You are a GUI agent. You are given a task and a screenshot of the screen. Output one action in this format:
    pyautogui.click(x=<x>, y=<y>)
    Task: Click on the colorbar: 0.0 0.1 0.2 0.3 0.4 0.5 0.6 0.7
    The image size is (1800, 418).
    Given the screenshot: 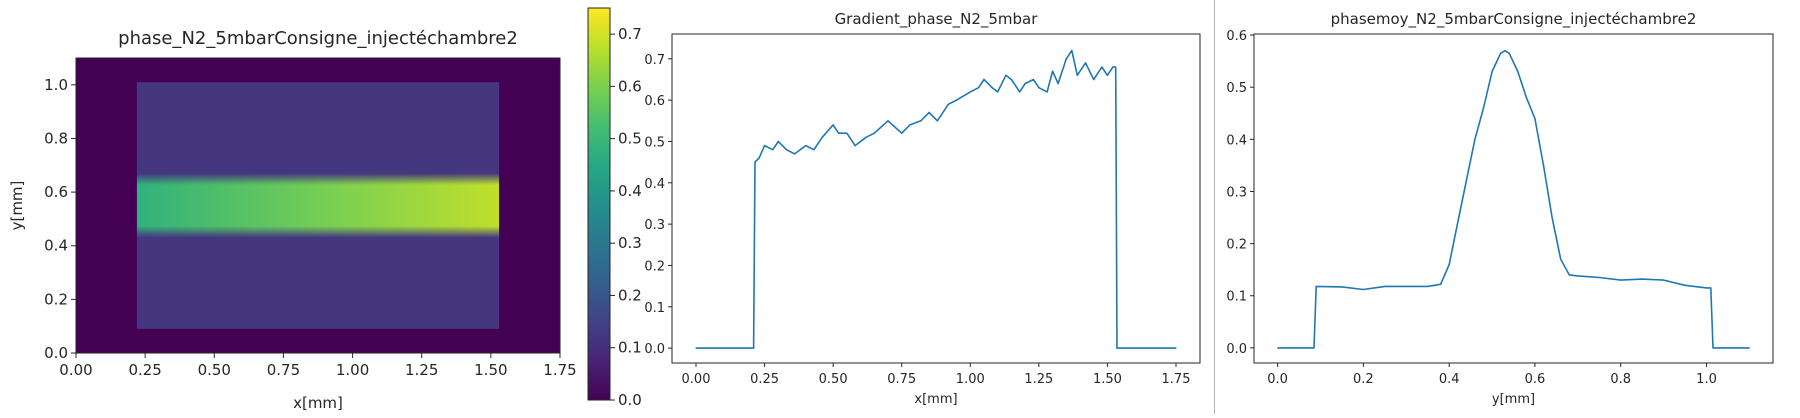 What is the action you would take?
    pyautogui.click(x=614, y=208)
    